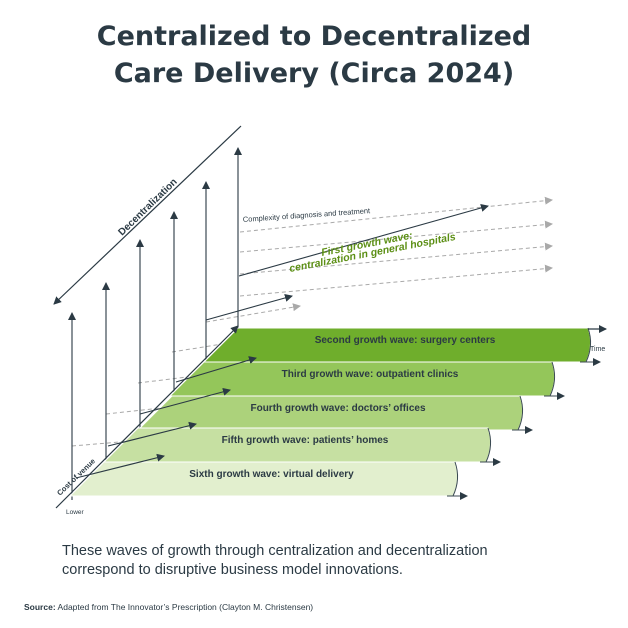 Image resolution: width=628 pixels, height=628 pixels. I want to click on title-line-1: Centralized to Decentralized, so click(314, 36).